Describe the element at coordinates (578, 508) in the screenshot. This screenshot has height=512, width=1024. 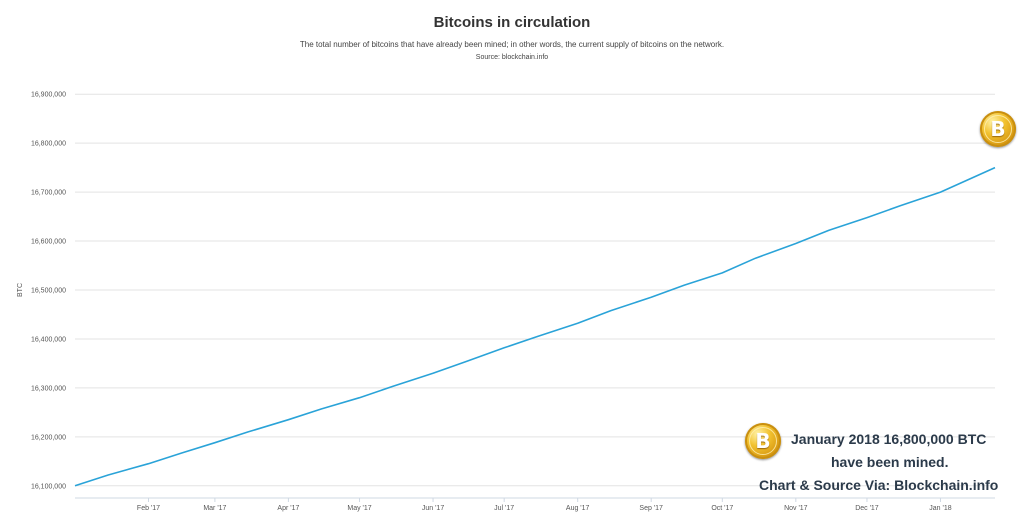
I see `x-tick-label: Aug '17` at that location.